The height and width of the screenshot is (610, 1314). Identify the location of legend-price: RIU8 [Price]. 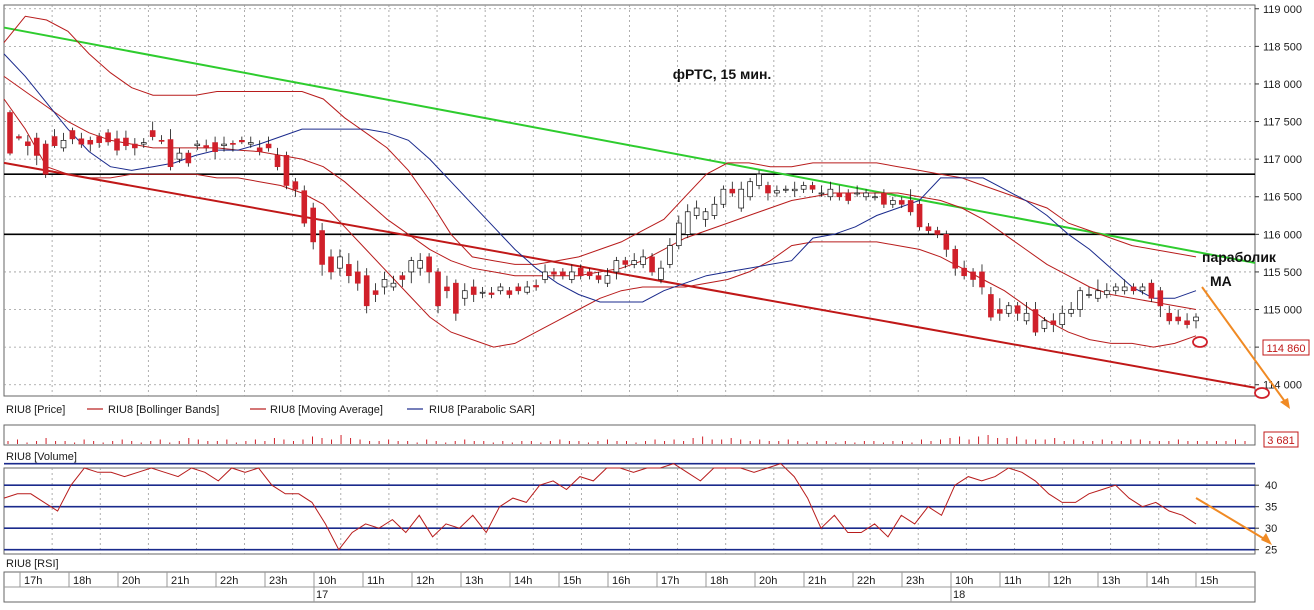
(35, 410).